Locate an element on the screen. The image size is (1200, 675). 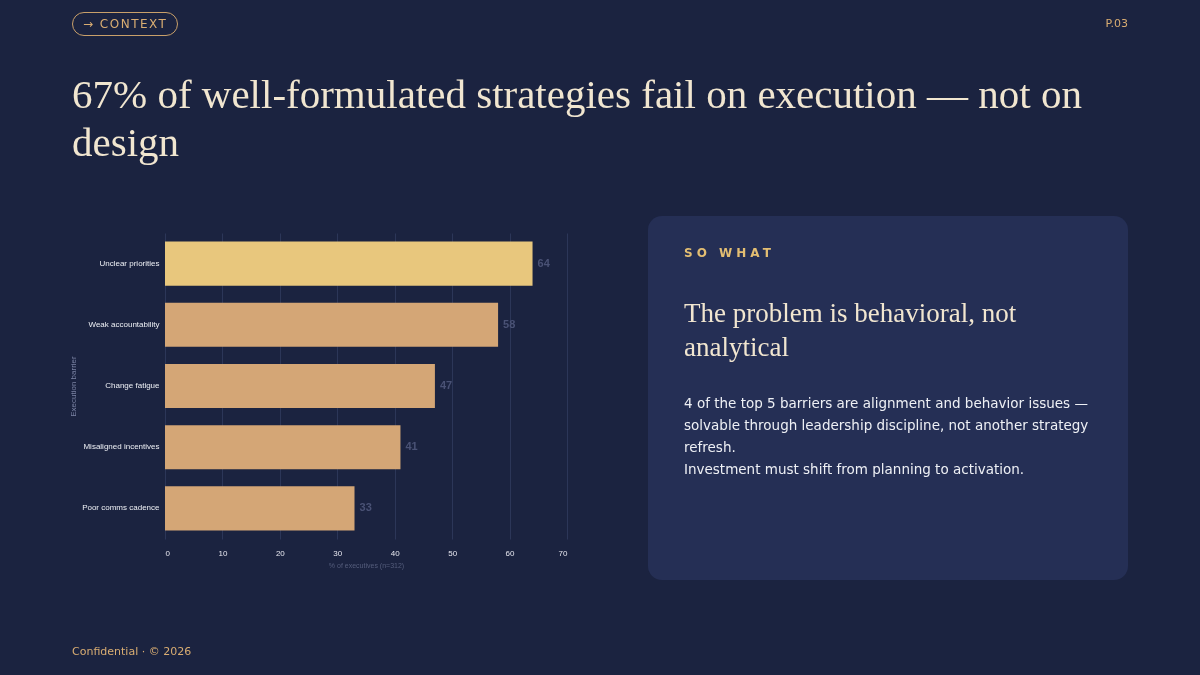
x-tick-label: 30 is located at coordinates (338, 553).